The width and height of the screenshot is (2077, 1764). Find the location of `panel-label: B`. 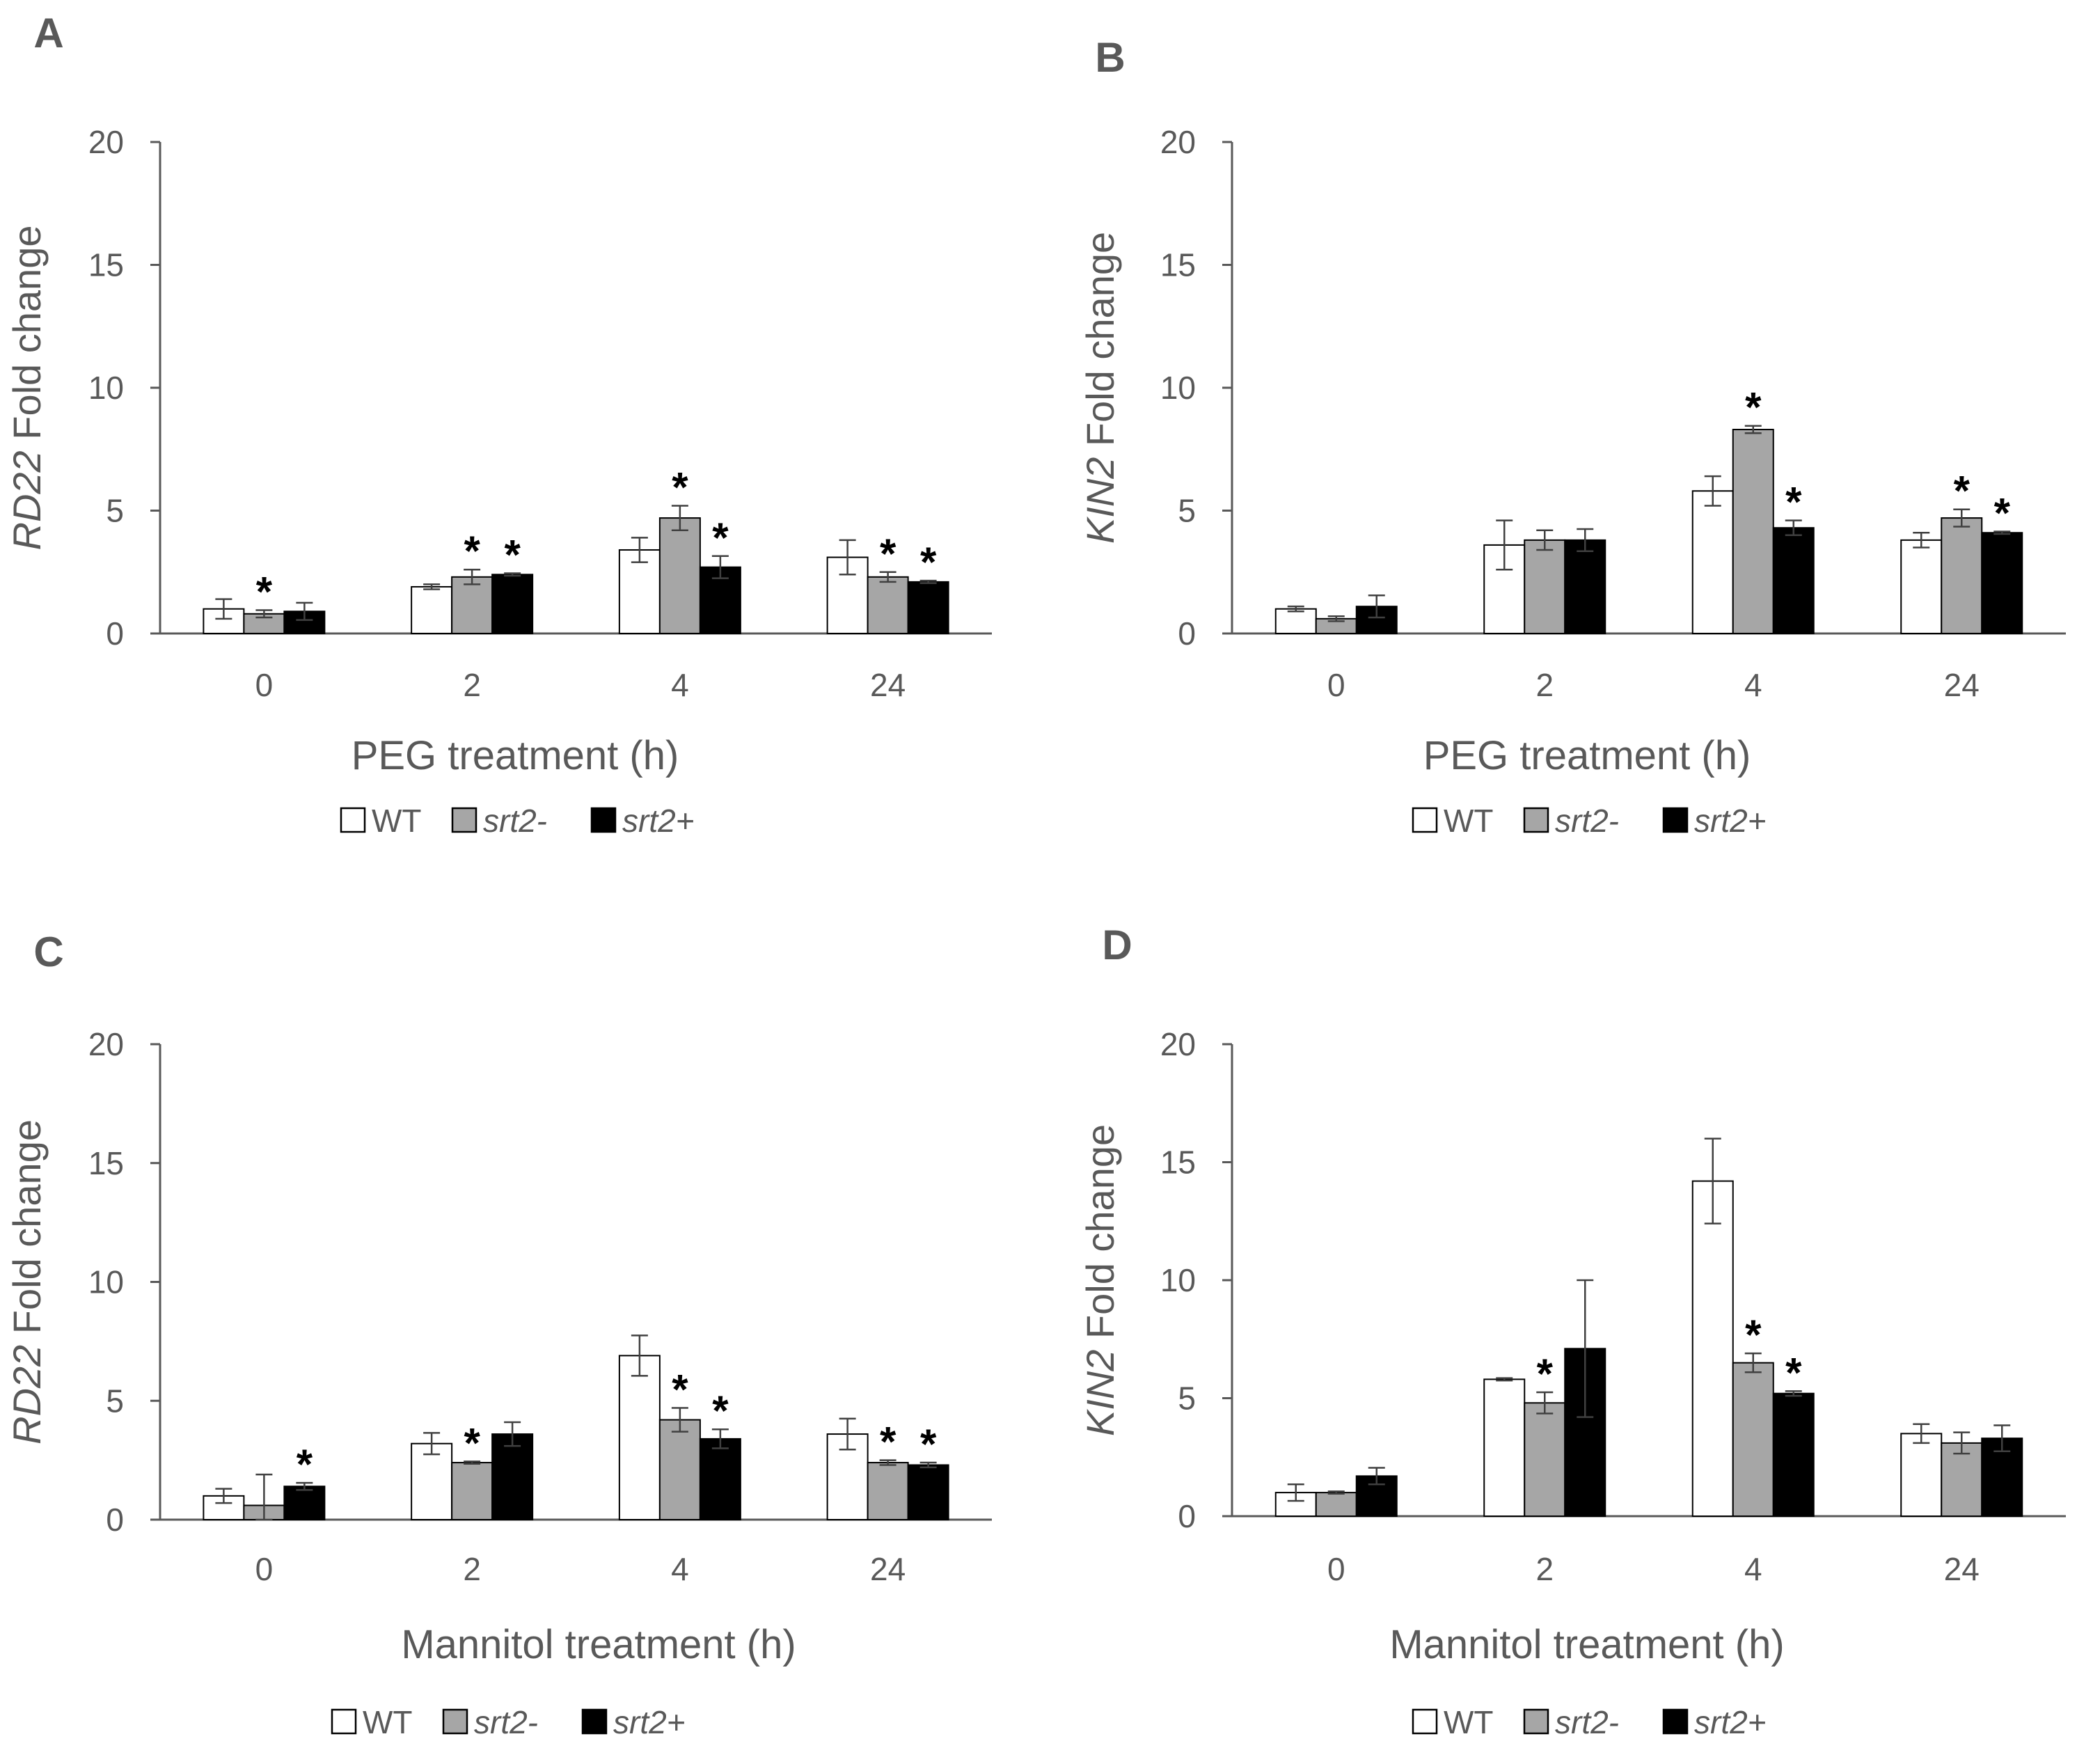

panel-label: B is located at coordinates (1110, 58).